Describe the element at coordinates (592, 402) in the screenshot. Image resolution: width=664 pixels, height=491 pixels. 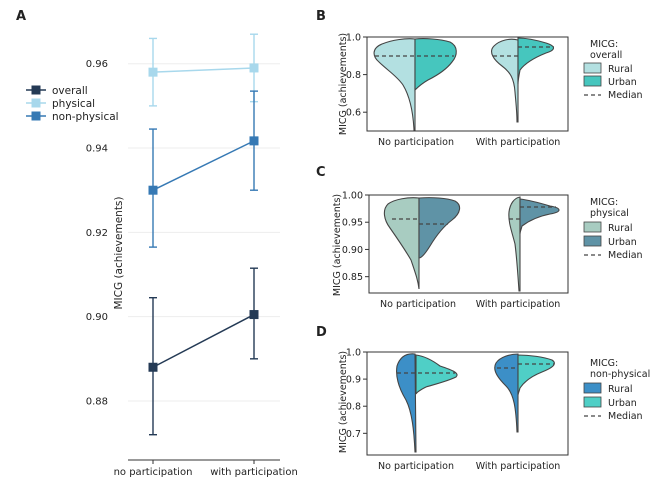
I see `panel-d-legend-swatch-urban` at that location.